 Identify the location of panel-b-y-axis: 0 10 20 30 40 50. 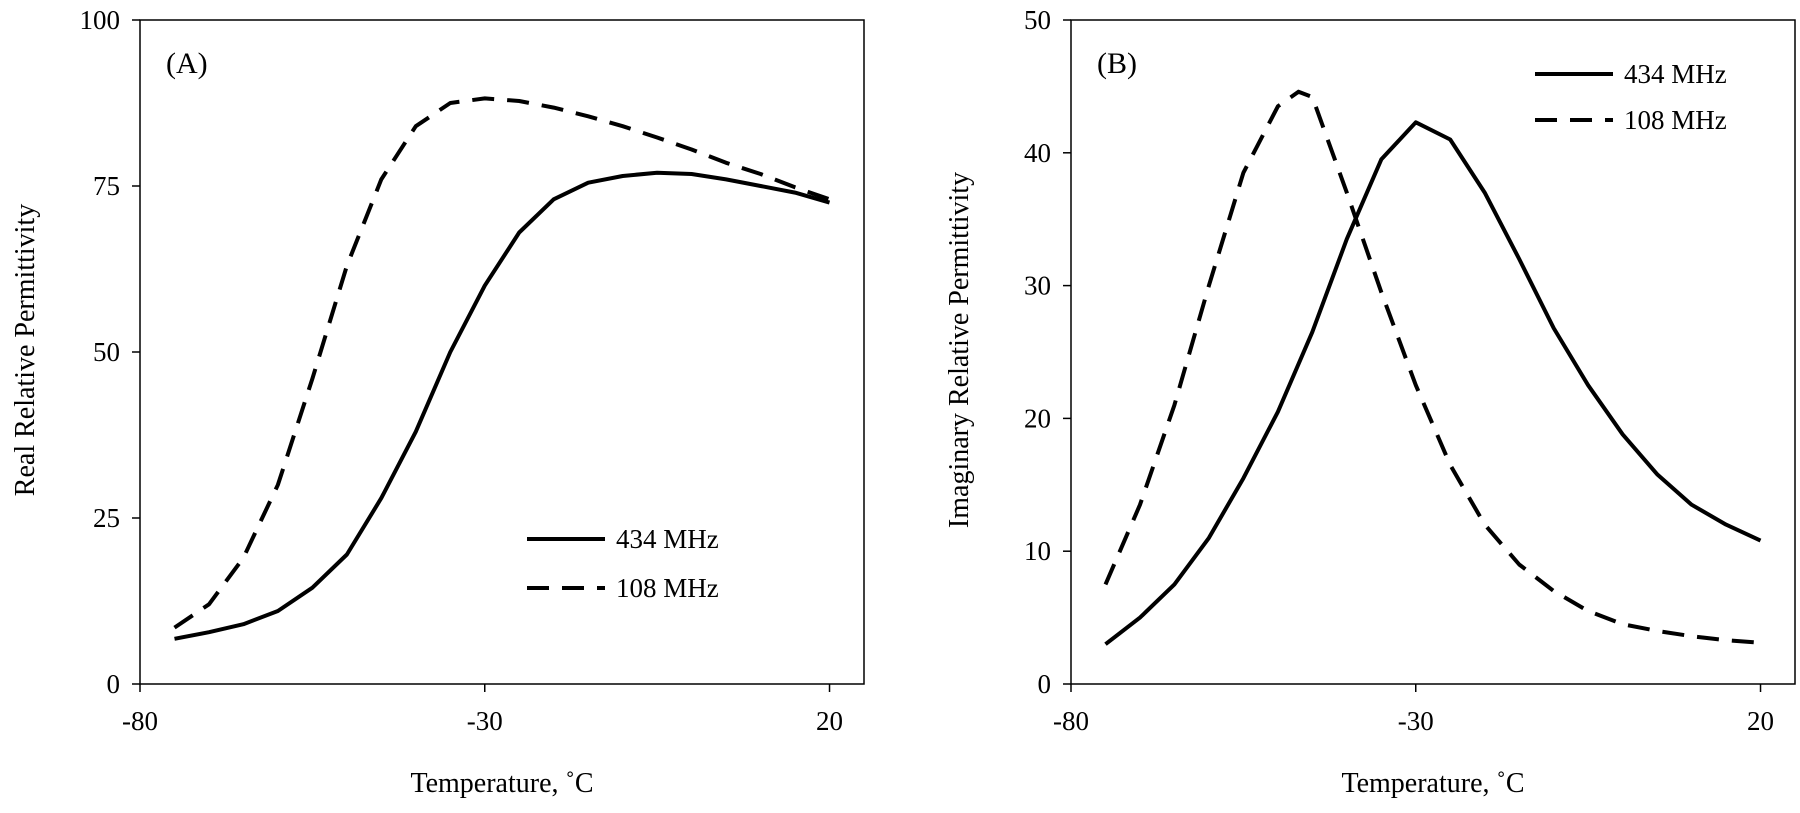
(1047, 352).